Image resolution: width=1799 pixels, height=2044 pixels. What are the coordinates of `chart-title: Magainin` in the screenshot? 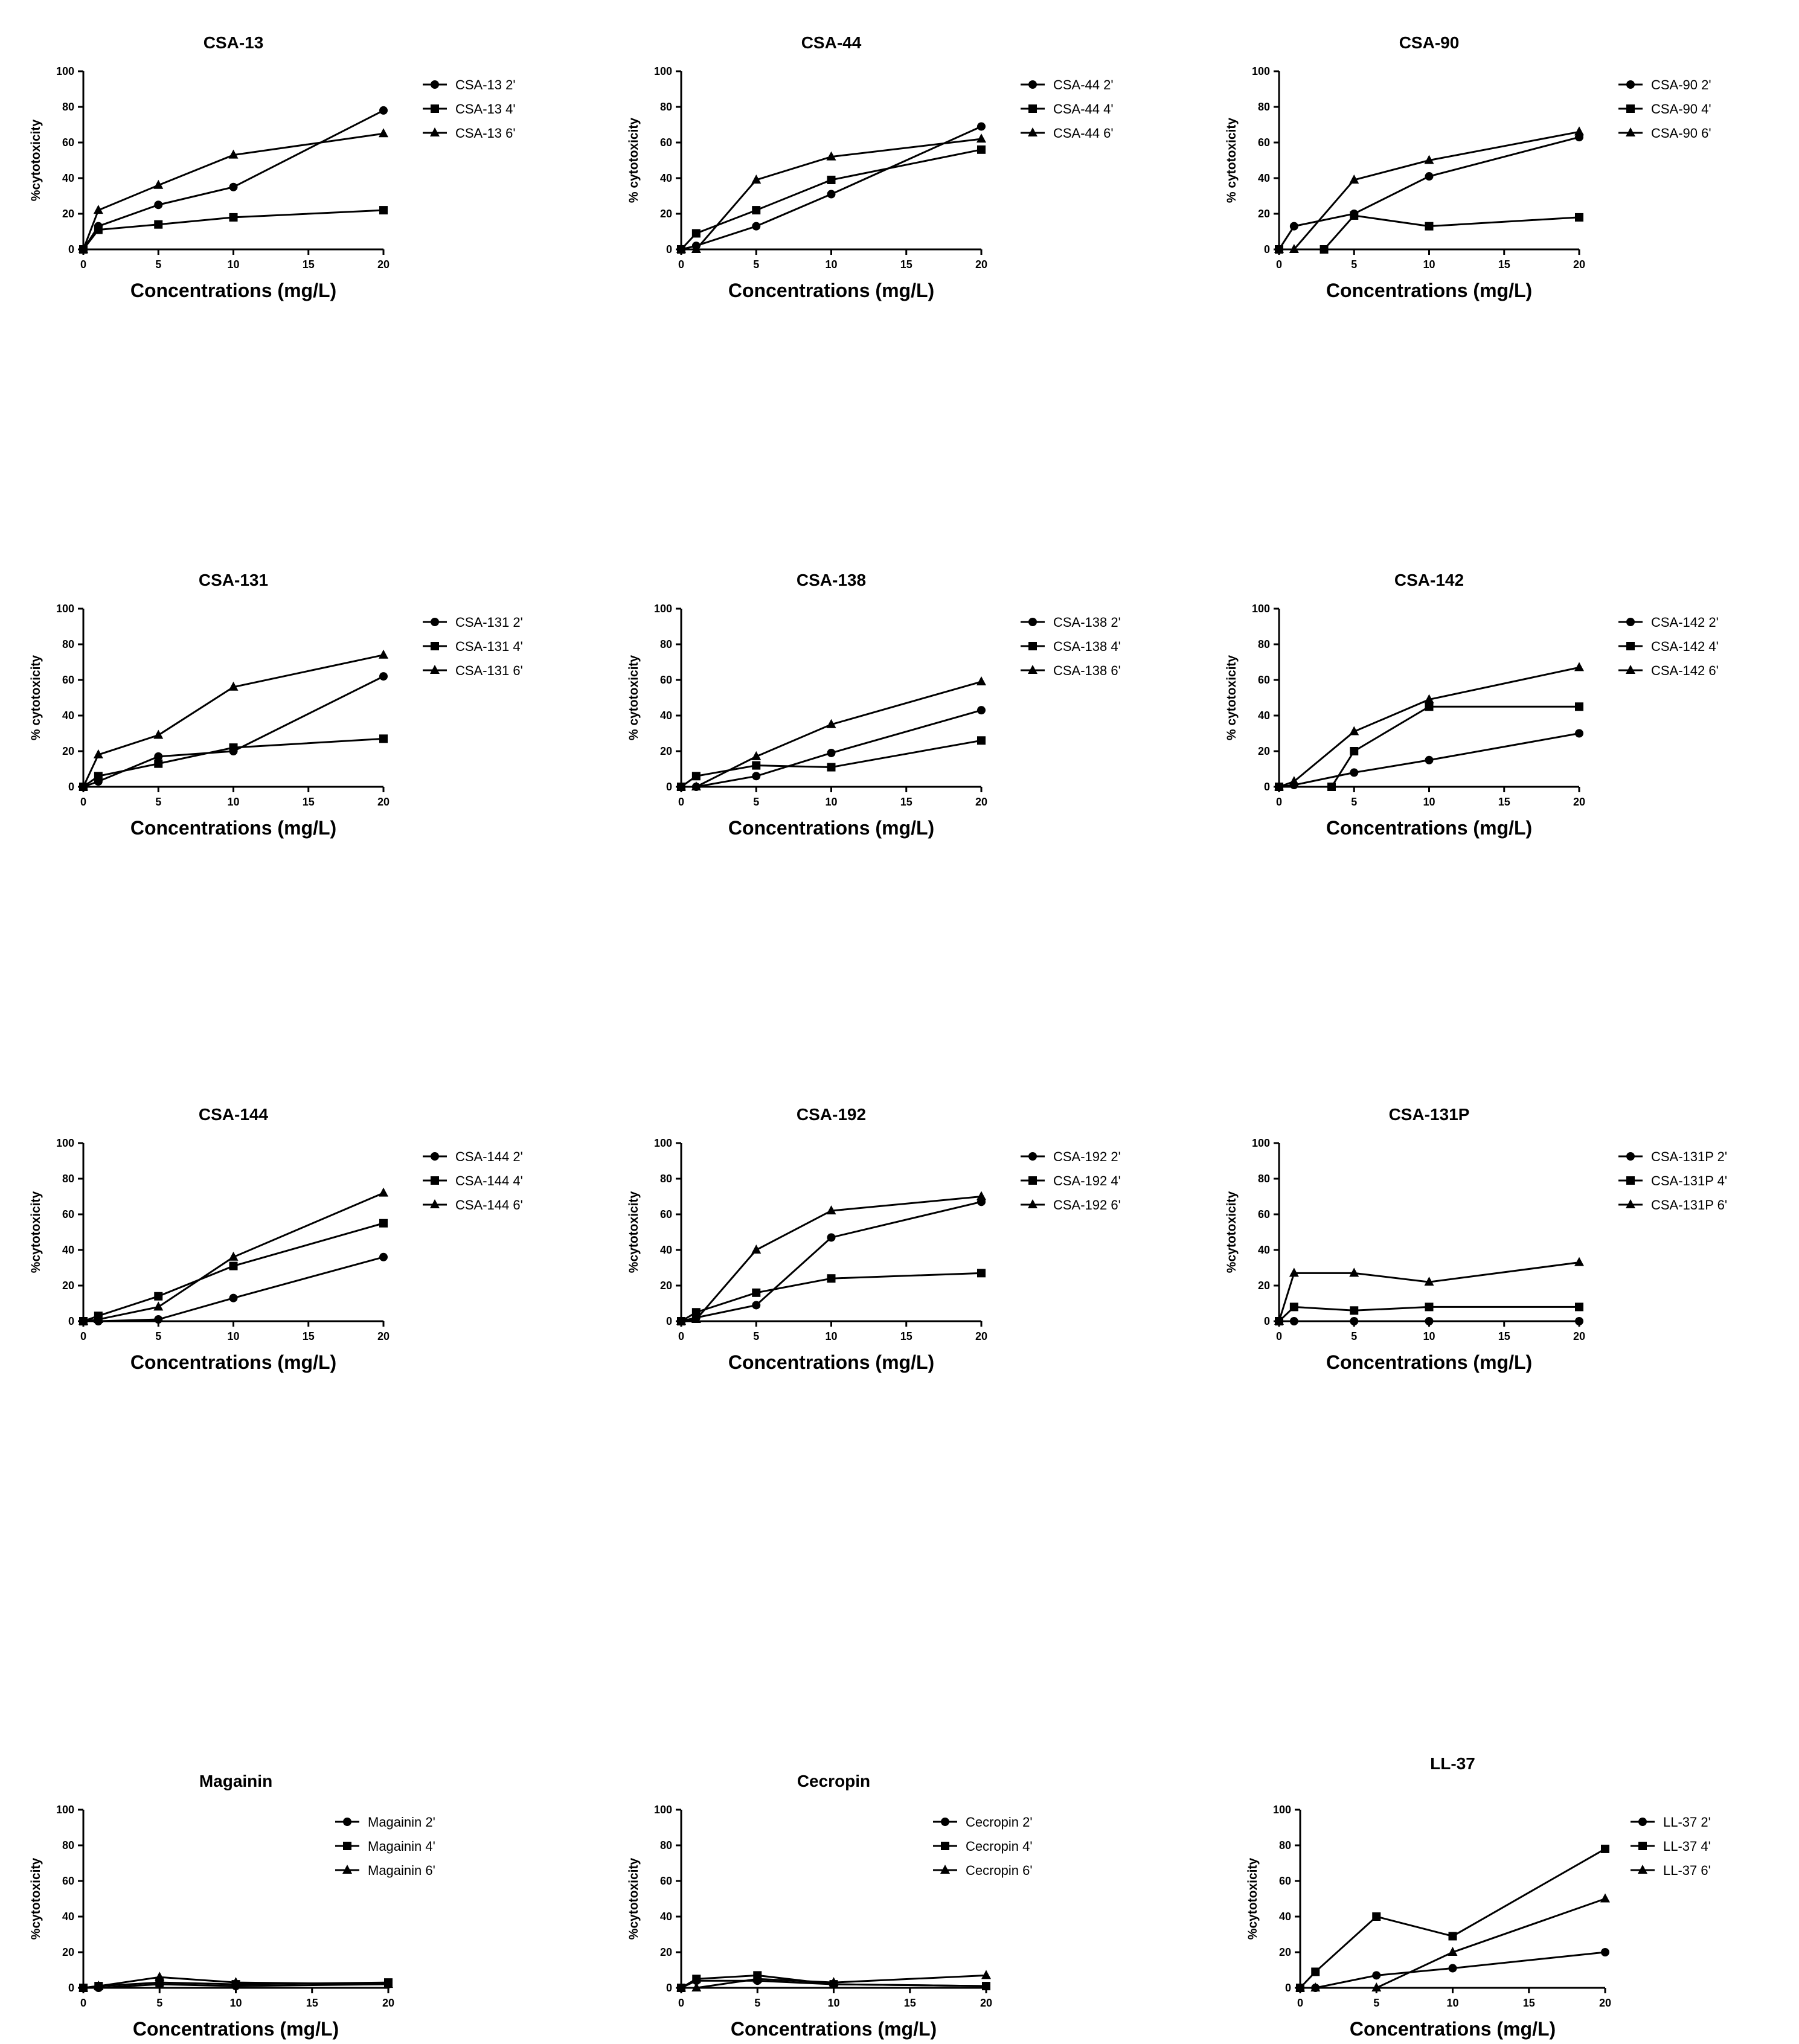 It's located at (235, 1781).